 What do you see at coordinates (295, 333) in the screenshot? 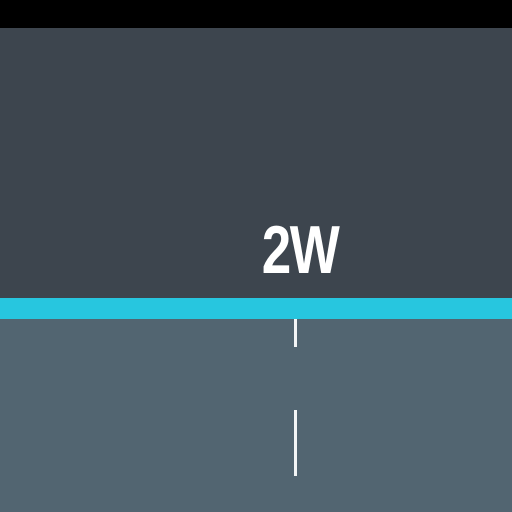
I see `timeline-tick-short` at bounding box center [295, 333].